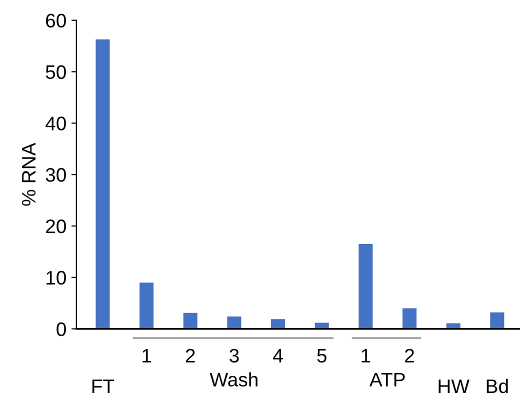 The width and height of the screenshot is (527, 406). I want to click on x-tick-label: HW, so click(454, 386).